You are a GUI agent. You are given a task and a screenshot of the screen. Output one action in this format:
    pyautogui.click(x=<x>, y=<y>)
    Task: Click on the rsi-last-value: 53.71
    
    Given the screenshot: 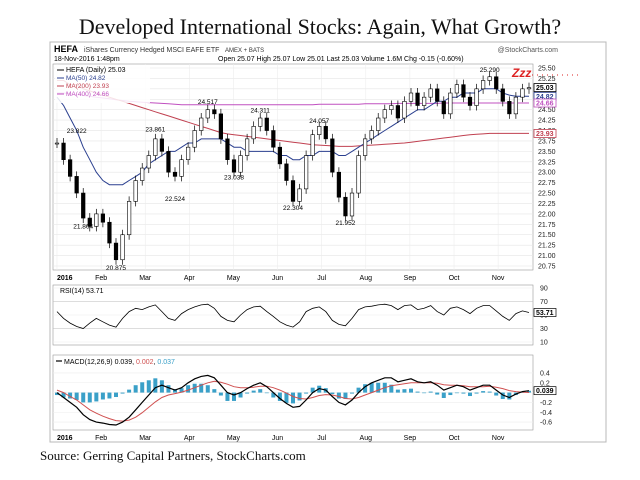 What is the action you would take?
    pyautogui.click(x=545, y=313)
    